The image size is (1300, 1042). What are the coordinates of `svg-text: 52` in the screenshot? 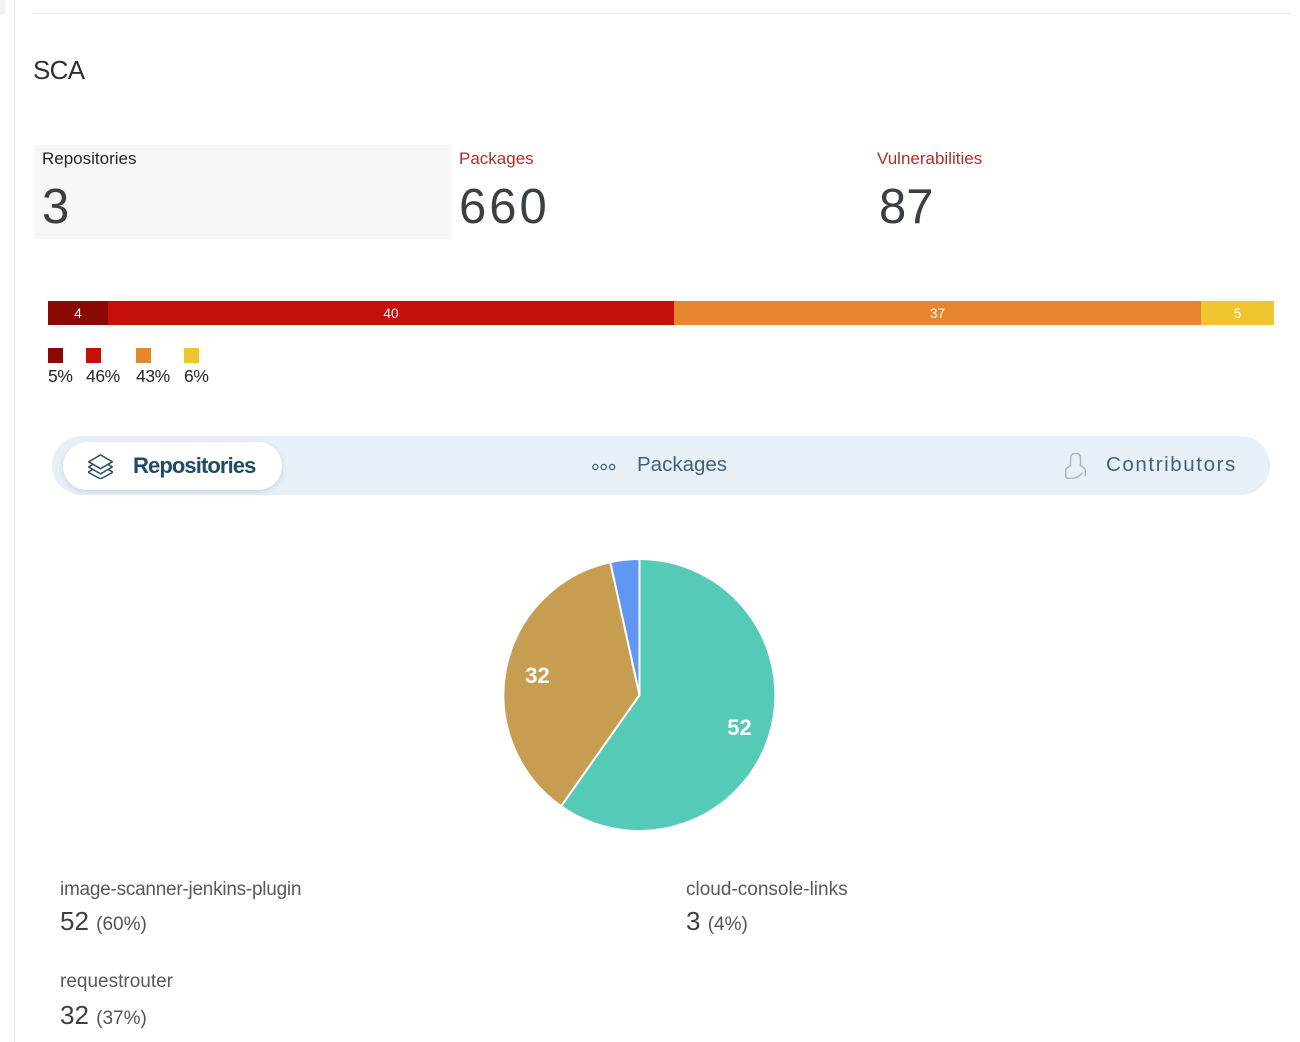 It's located at (739, 727).